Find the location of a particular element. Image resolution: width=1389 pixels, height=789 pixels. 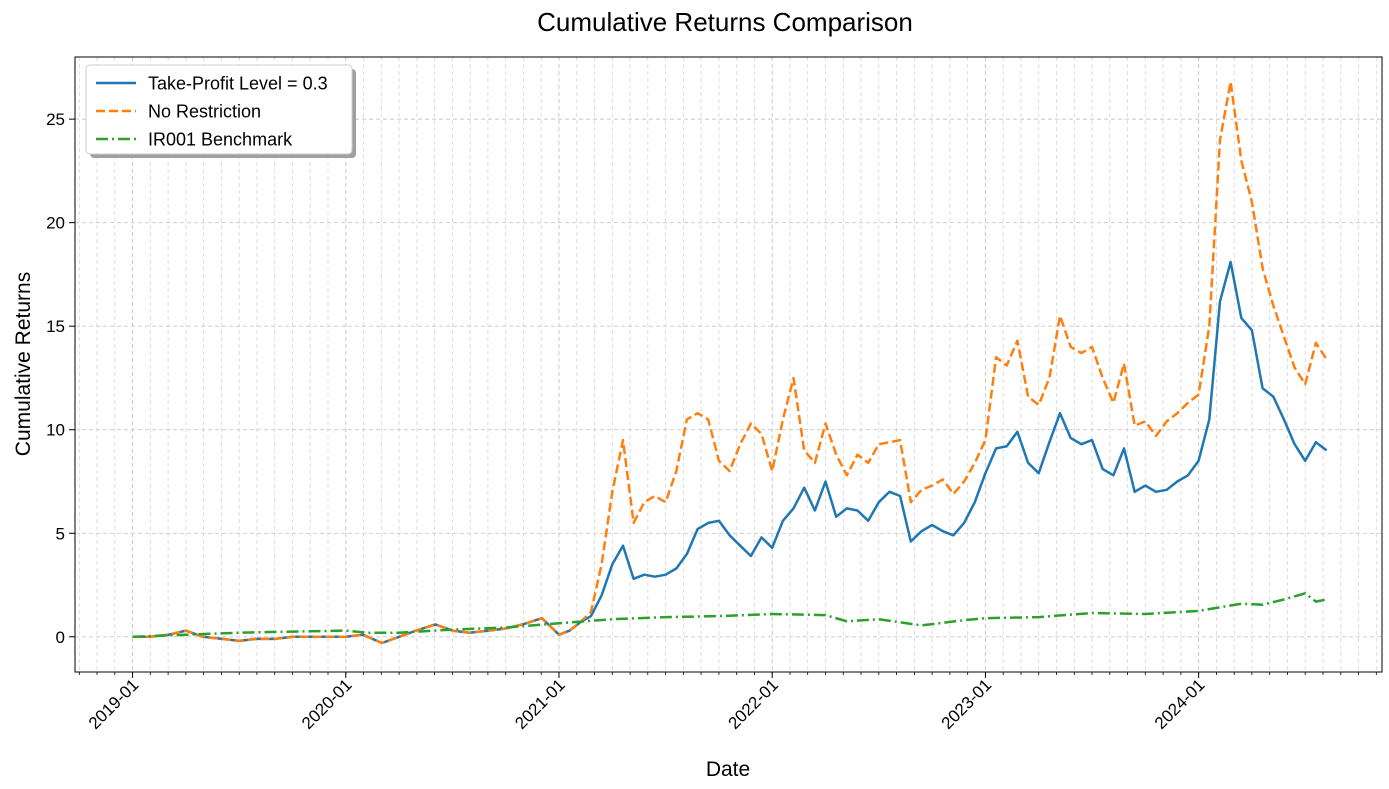

chart-title: Cumulative Returns Comparison is located at coordinates (725, 22).